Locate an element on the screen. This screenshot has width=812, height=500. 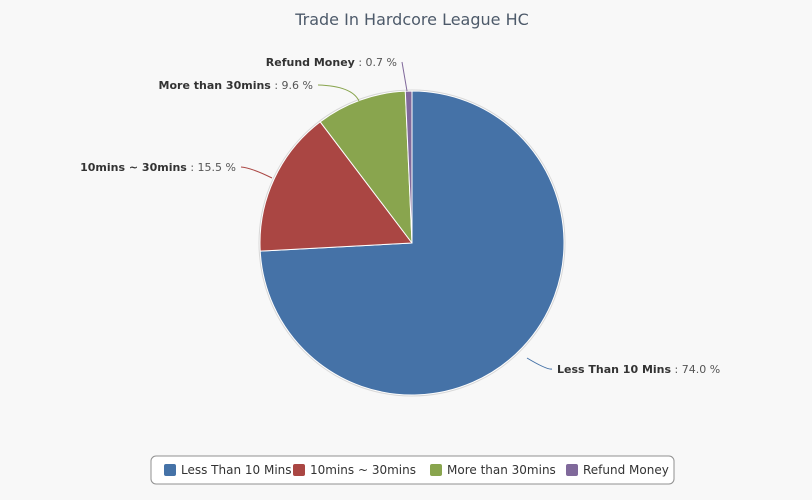
legend-item-10-to-30-mins: 10mins ~ 30mins is located at coordinates (354, 470).